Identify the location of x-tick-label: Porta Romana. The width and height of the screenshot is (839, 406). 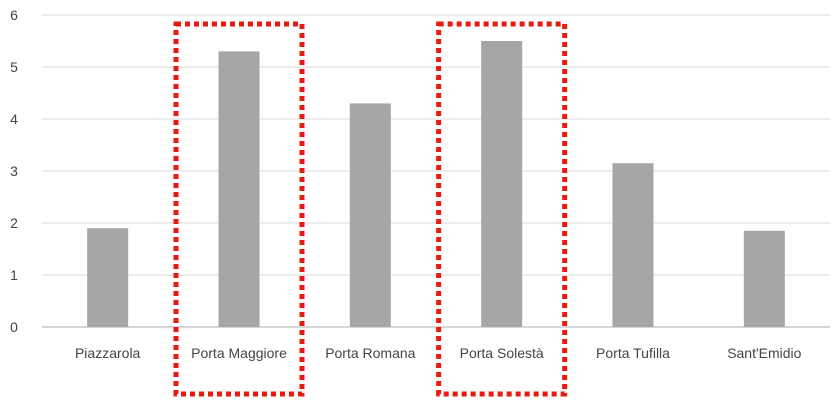
(370, 353).